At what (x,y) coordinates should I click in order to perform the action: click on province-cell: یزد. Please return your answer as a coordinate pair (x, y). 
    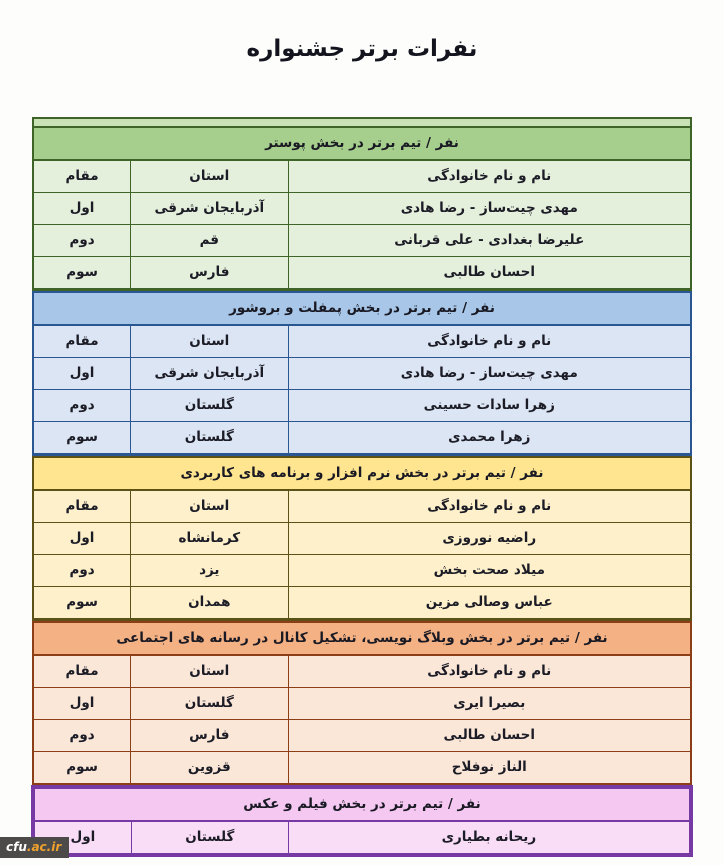
    Looking at the image, I should click on (210, 570).